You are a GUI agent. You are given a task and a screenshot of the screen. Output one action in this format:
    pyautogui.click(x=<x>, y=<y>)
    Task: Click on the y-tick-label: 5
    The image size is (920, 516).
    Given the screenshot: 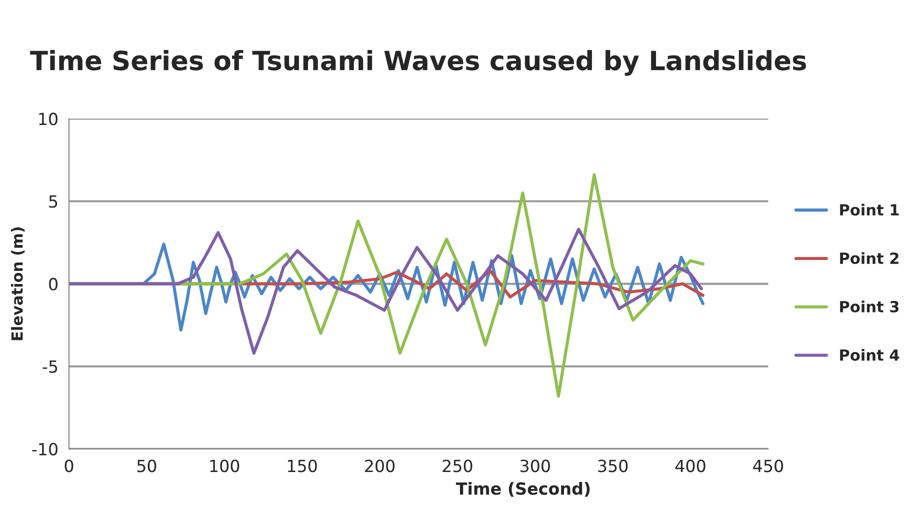 What is the action you would take?
    pyautogui.click(x=53, y=201)
    